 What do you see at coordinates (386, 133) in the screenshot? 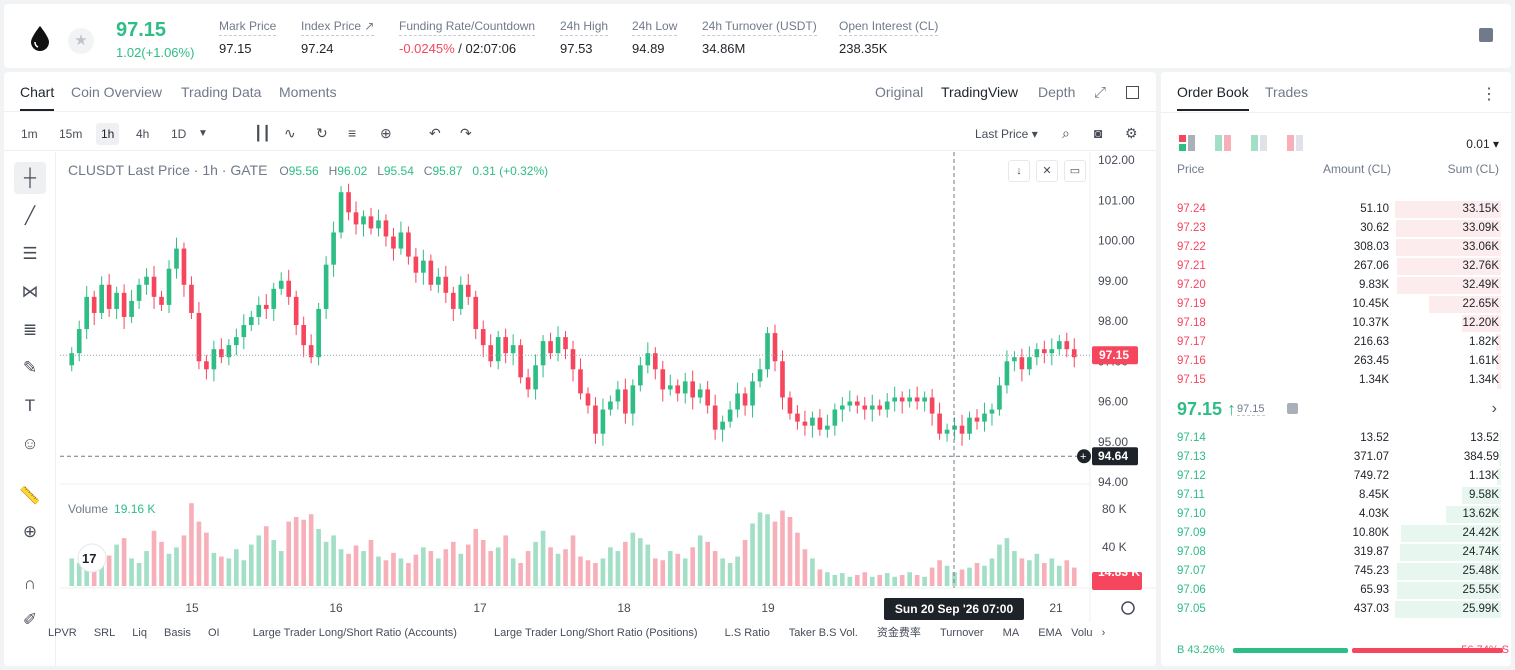
I see `add-alert-icon: ⊕` at bounding box center [386, 133].